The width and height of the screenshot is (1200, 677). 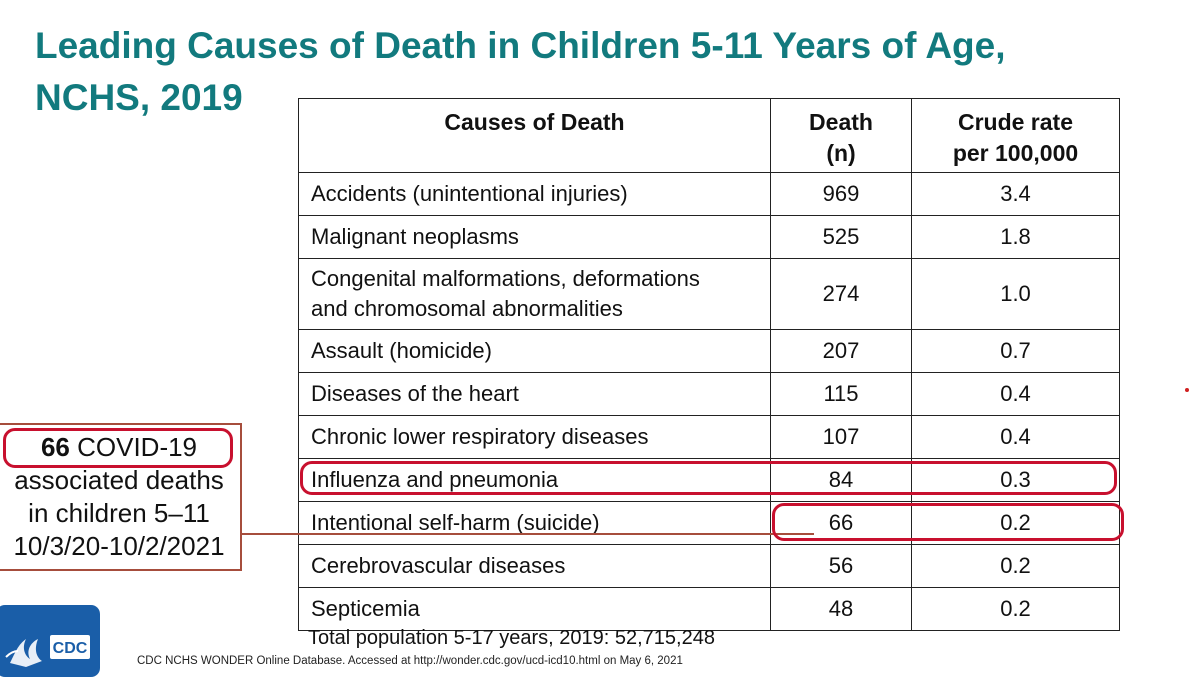 I want to click on deaths-cell: 274, so click(x=841, y=294).